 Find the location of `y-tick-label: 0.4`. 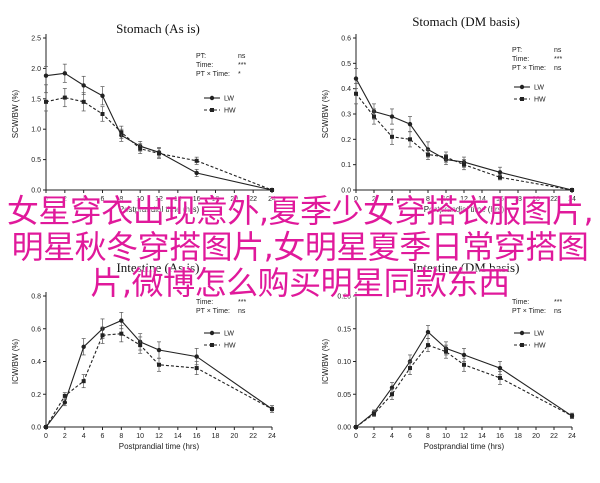

y-tick-label: 0.4 is located at coordinates (36, 362).